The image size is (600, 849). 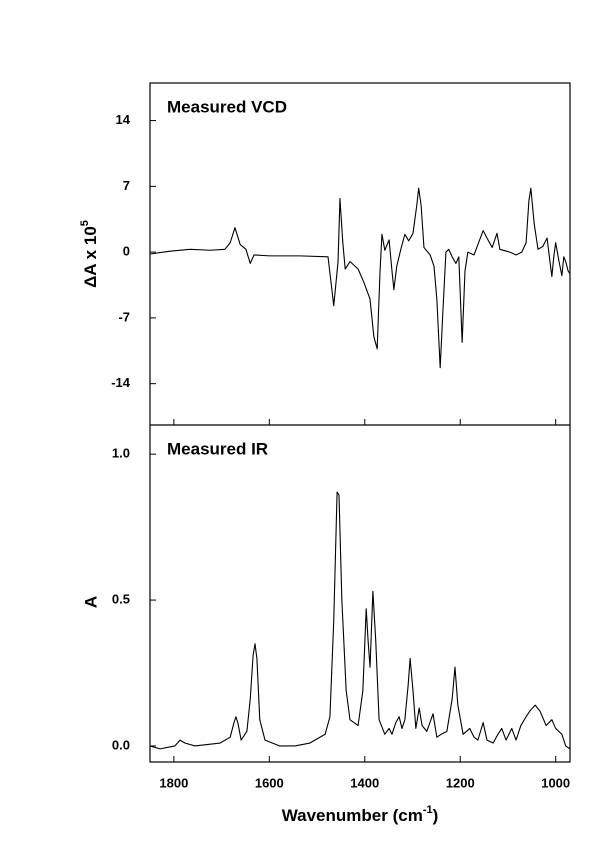 I want to click on annotation: Measured VCD, so click(x=227, y=106).